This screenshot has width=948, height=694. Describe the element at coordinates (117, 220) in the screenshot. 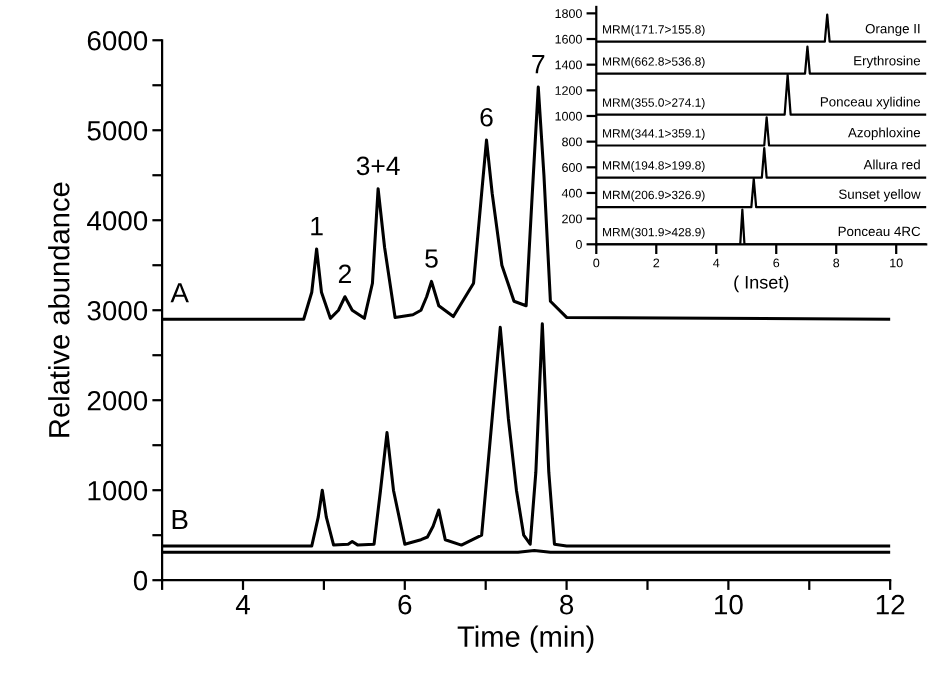

I see `y-tick-label: 4000` at that location.